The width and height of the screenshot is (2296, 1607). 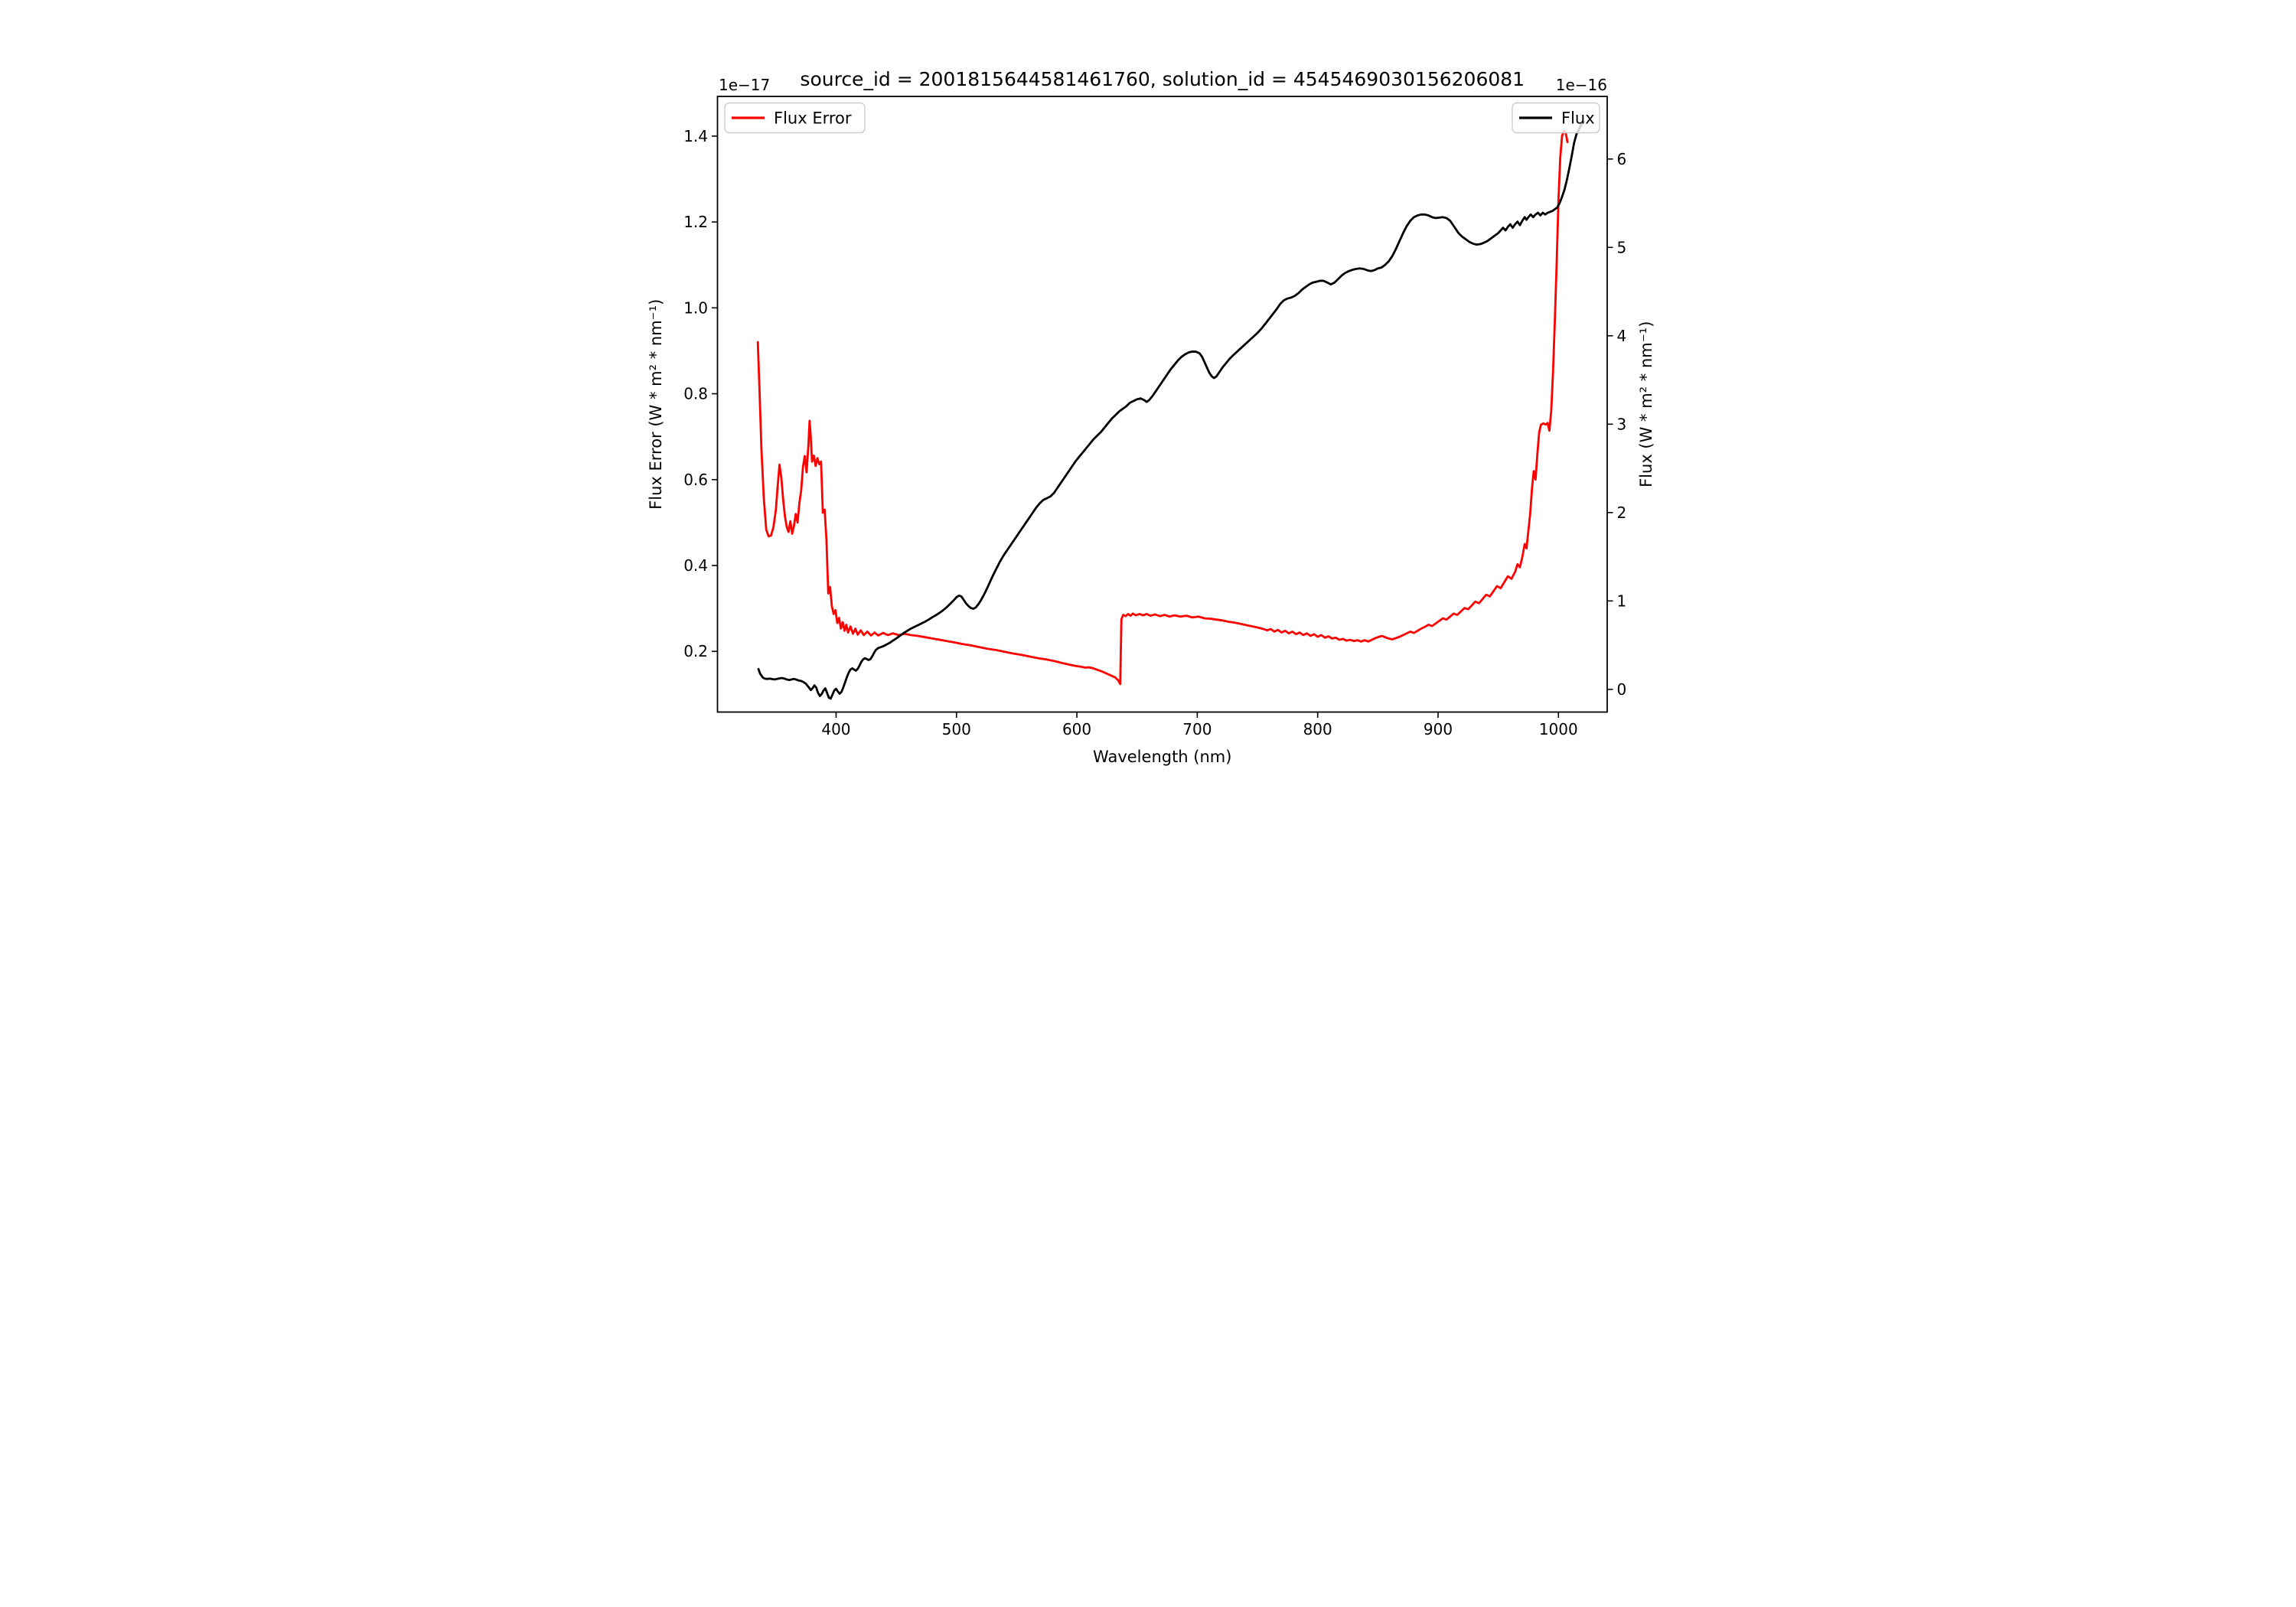 I want to click on x-tick-label: 700, so click(x=1197, y=729).